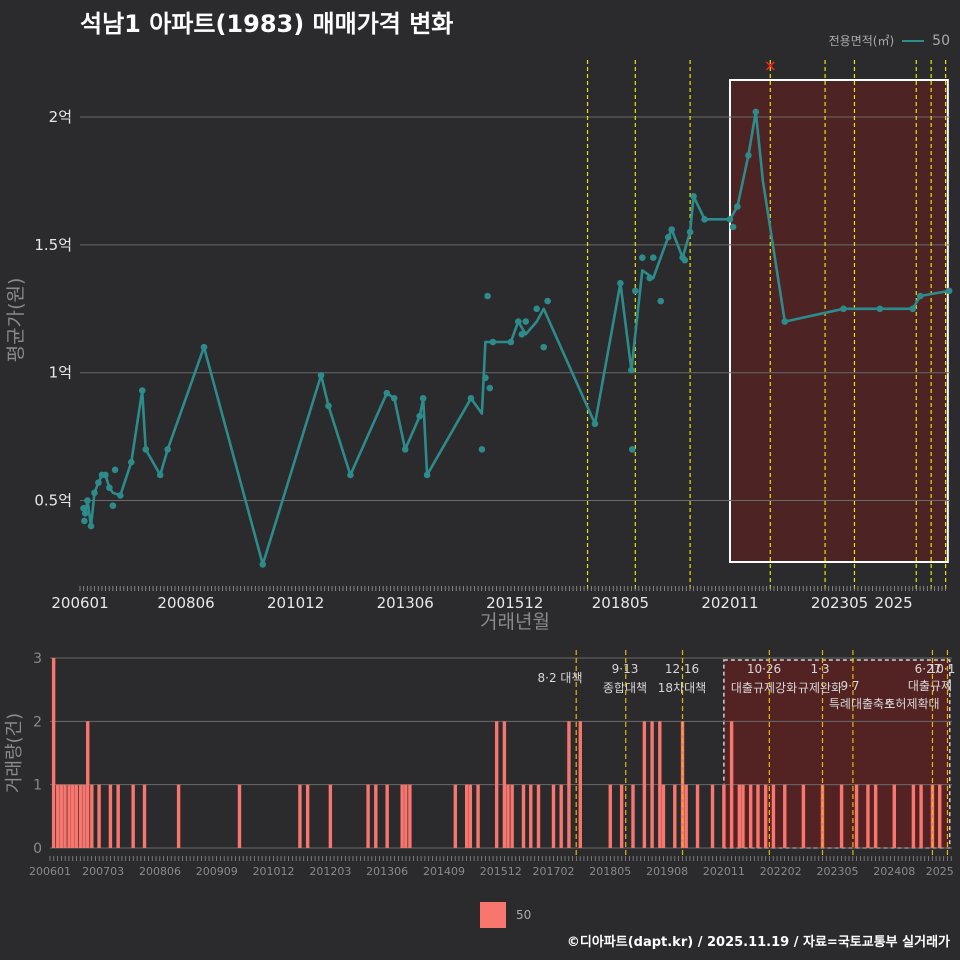 The image size is (960, 960). Describe the element at coordinates (941, 40) in the screenshot. I see `legend-series-label: 50` at that location.